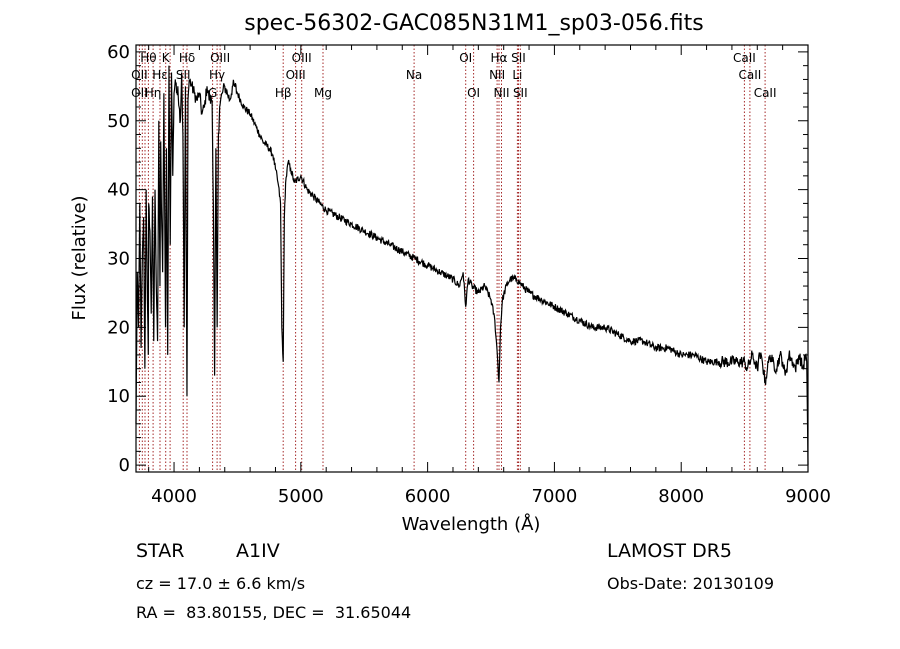 This screenshot has width=900, height=649. I want to click on line-label-12: OIII, so click(296, 75).